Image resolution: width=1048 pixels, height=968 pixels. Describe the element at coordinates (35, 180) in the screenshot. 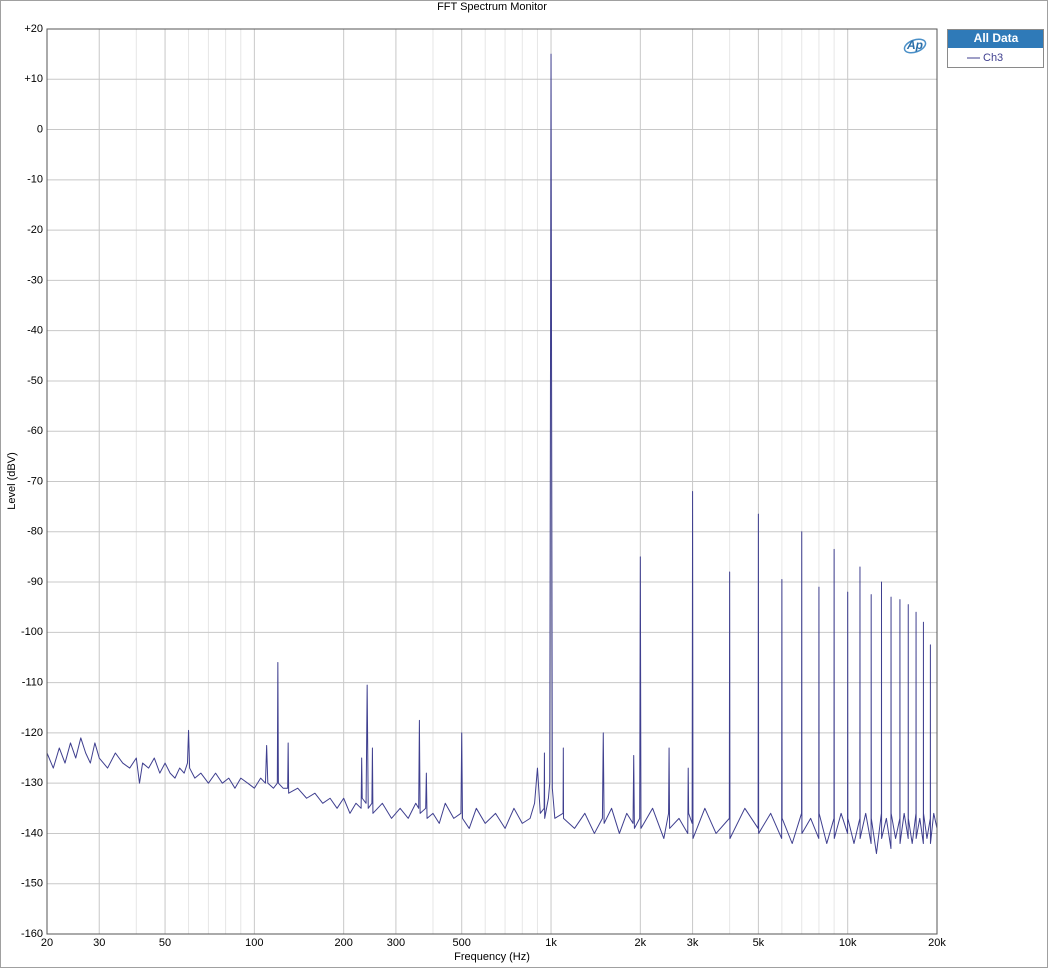

I see `y-tick-label: -10` at that location.